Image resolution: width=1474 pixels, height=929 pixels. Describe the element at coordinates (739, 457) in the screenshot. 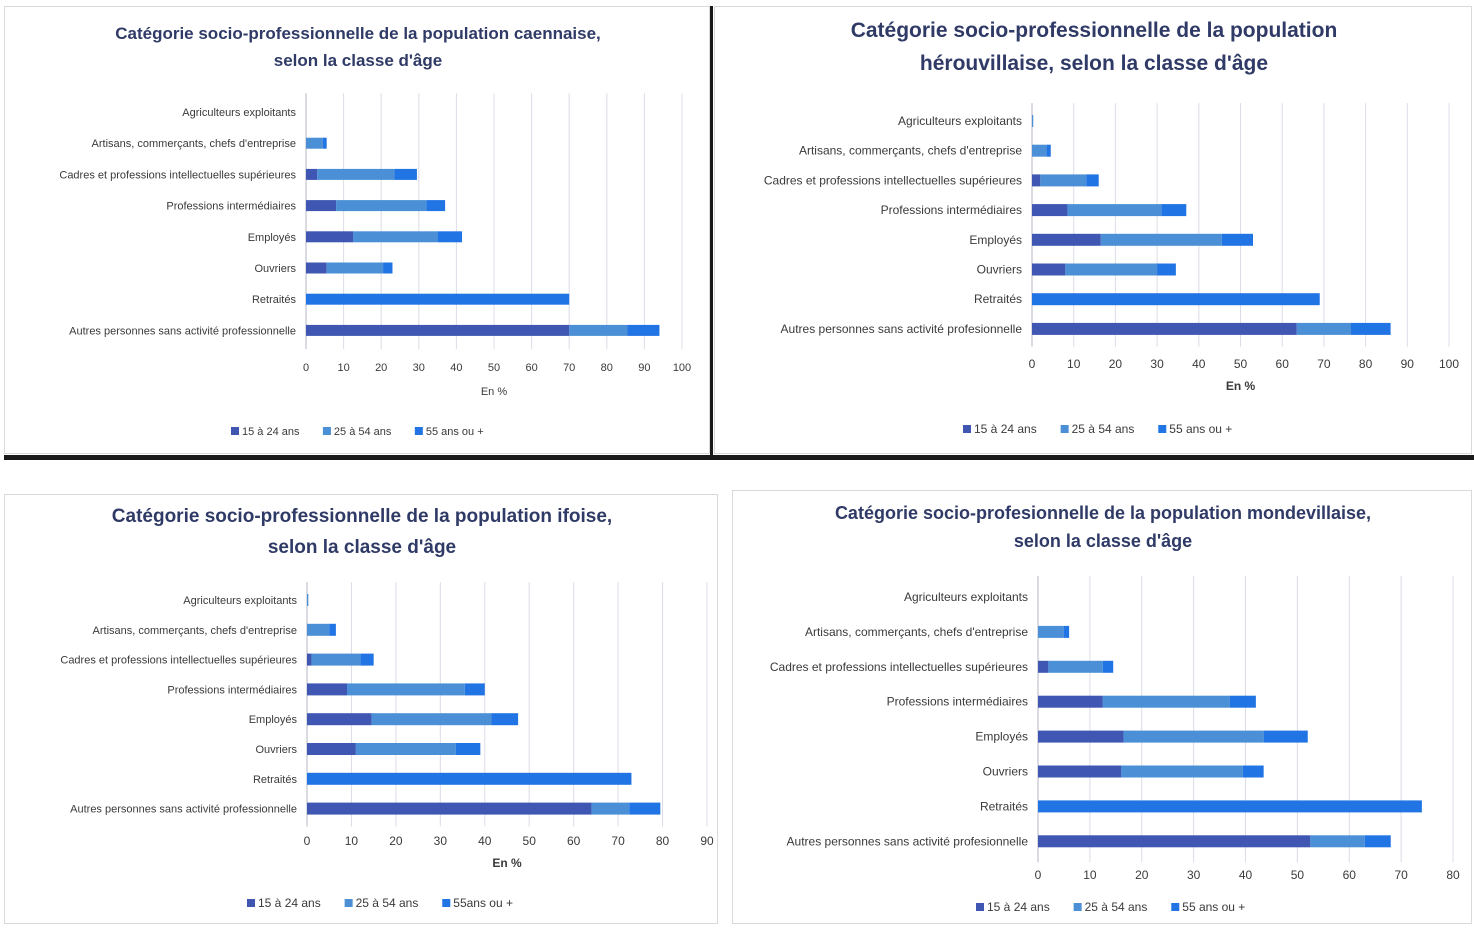

I see `panel-divider` at that location.